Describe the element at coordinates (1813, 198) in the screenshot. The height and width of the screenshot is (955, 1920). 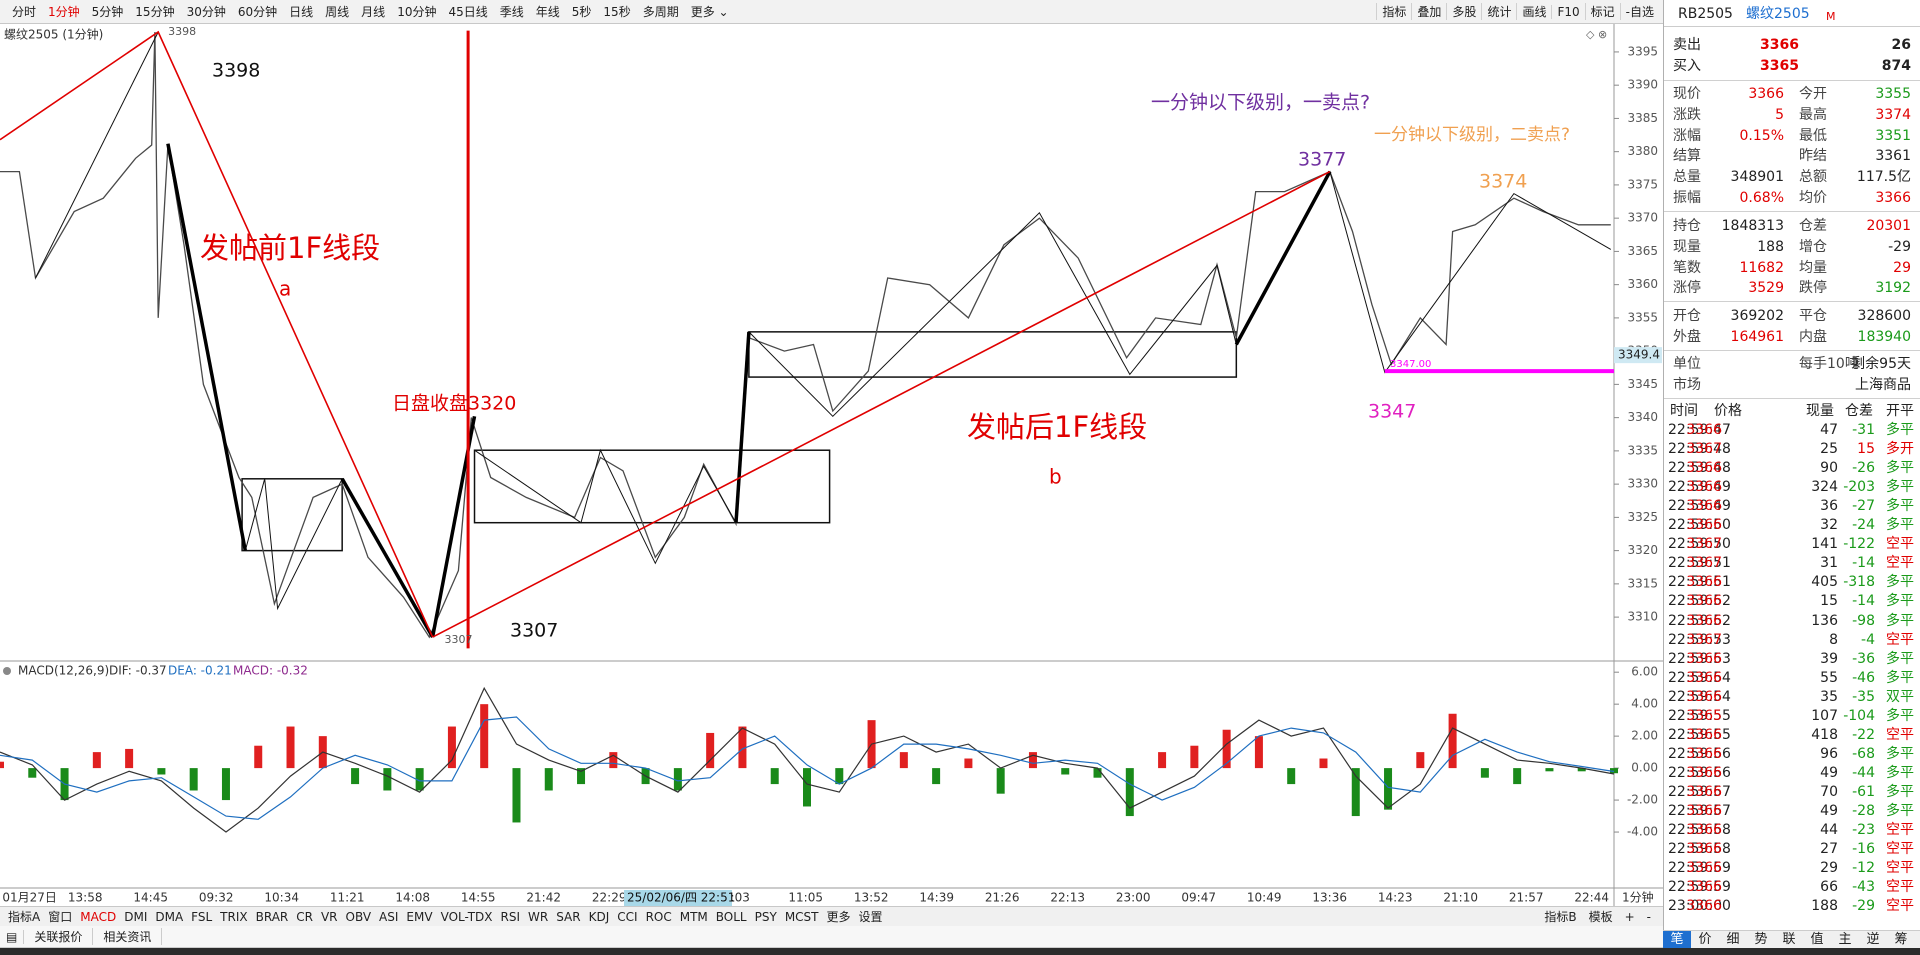
I see `quote-label: 均价` at that location.